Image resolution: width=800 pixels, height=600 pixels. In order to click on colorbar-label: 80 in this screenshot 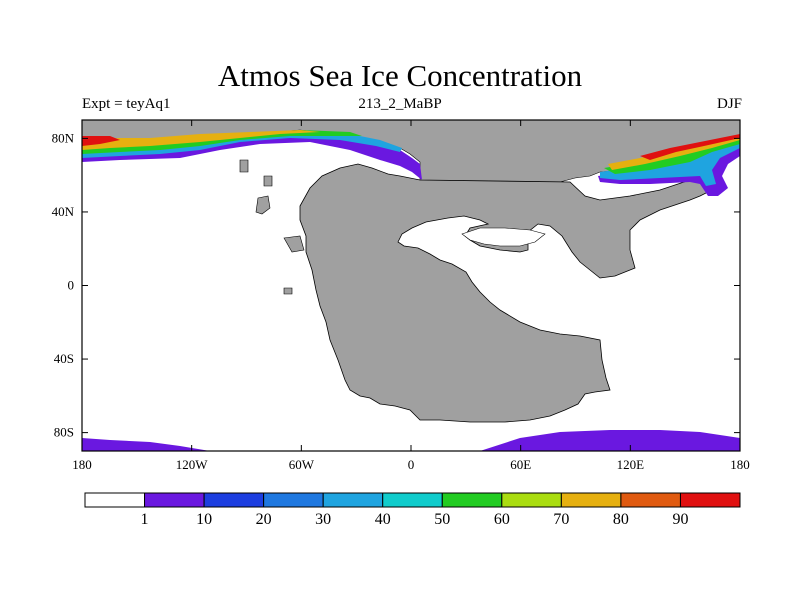, I will do `click(621, 519)`.